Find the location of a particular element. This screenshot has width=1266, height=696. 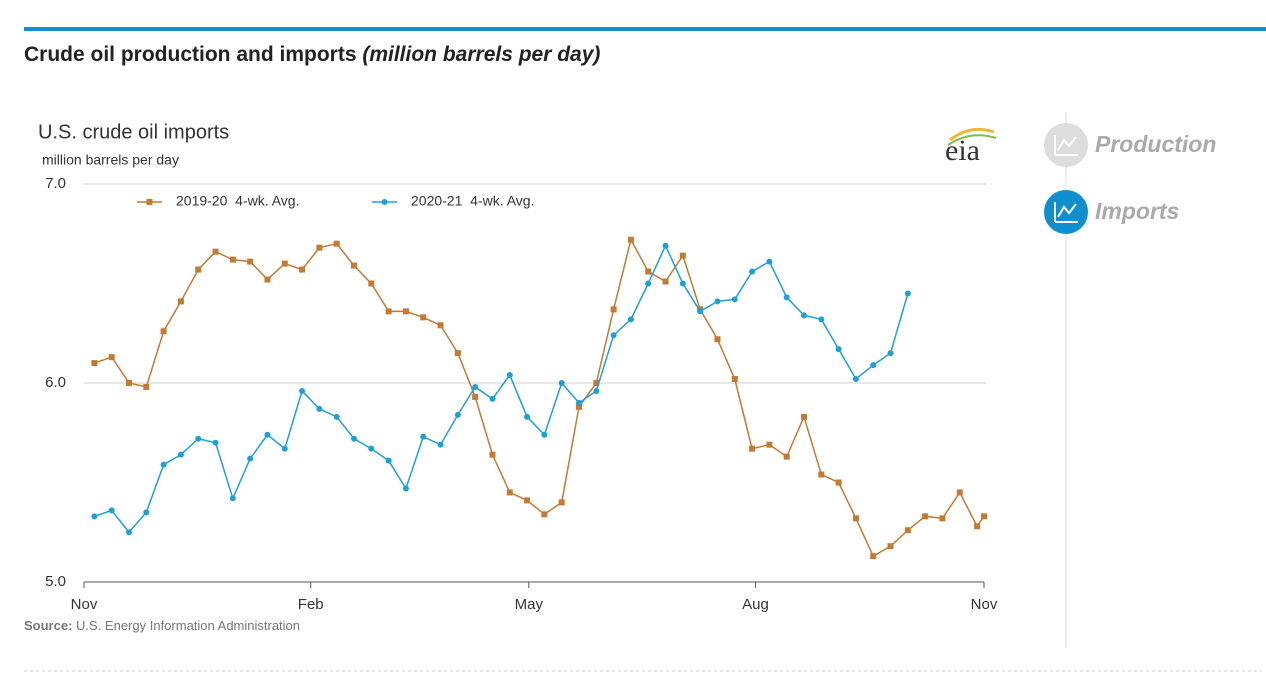

tab-glyph is located at coordinates (1066, 145).